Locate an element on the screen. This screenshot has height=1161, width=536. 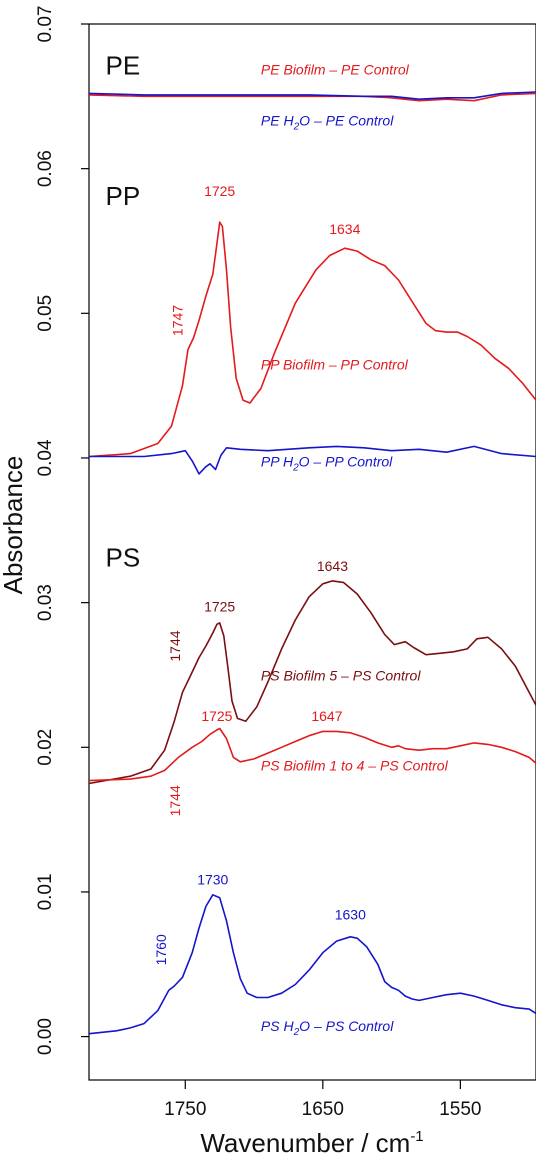
peak-label: 1647 is located at coordinates (326, 716).